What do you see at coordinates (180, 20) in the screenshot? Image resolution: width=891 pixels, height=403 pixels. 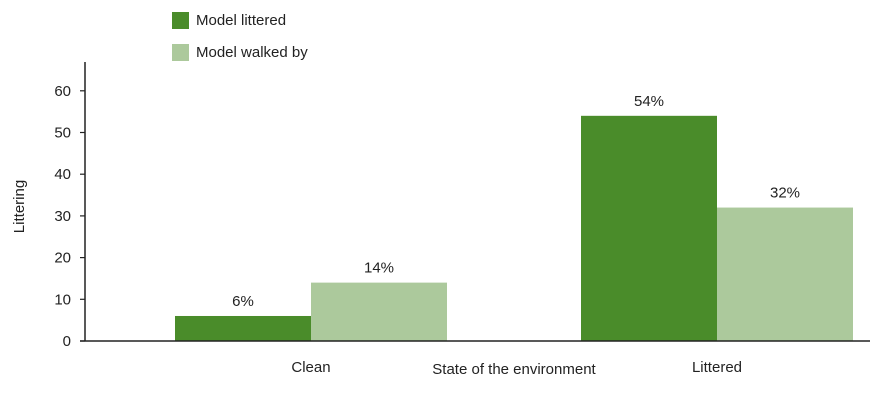 I see `legend-swatch-model-littered` at bounding box center [180, 20].